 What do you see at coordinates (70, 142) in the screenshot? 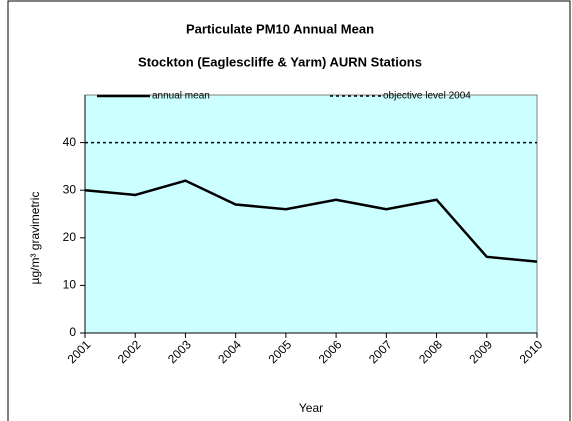
I see `y-tick-label: 40` at bounding box center [70, 142].